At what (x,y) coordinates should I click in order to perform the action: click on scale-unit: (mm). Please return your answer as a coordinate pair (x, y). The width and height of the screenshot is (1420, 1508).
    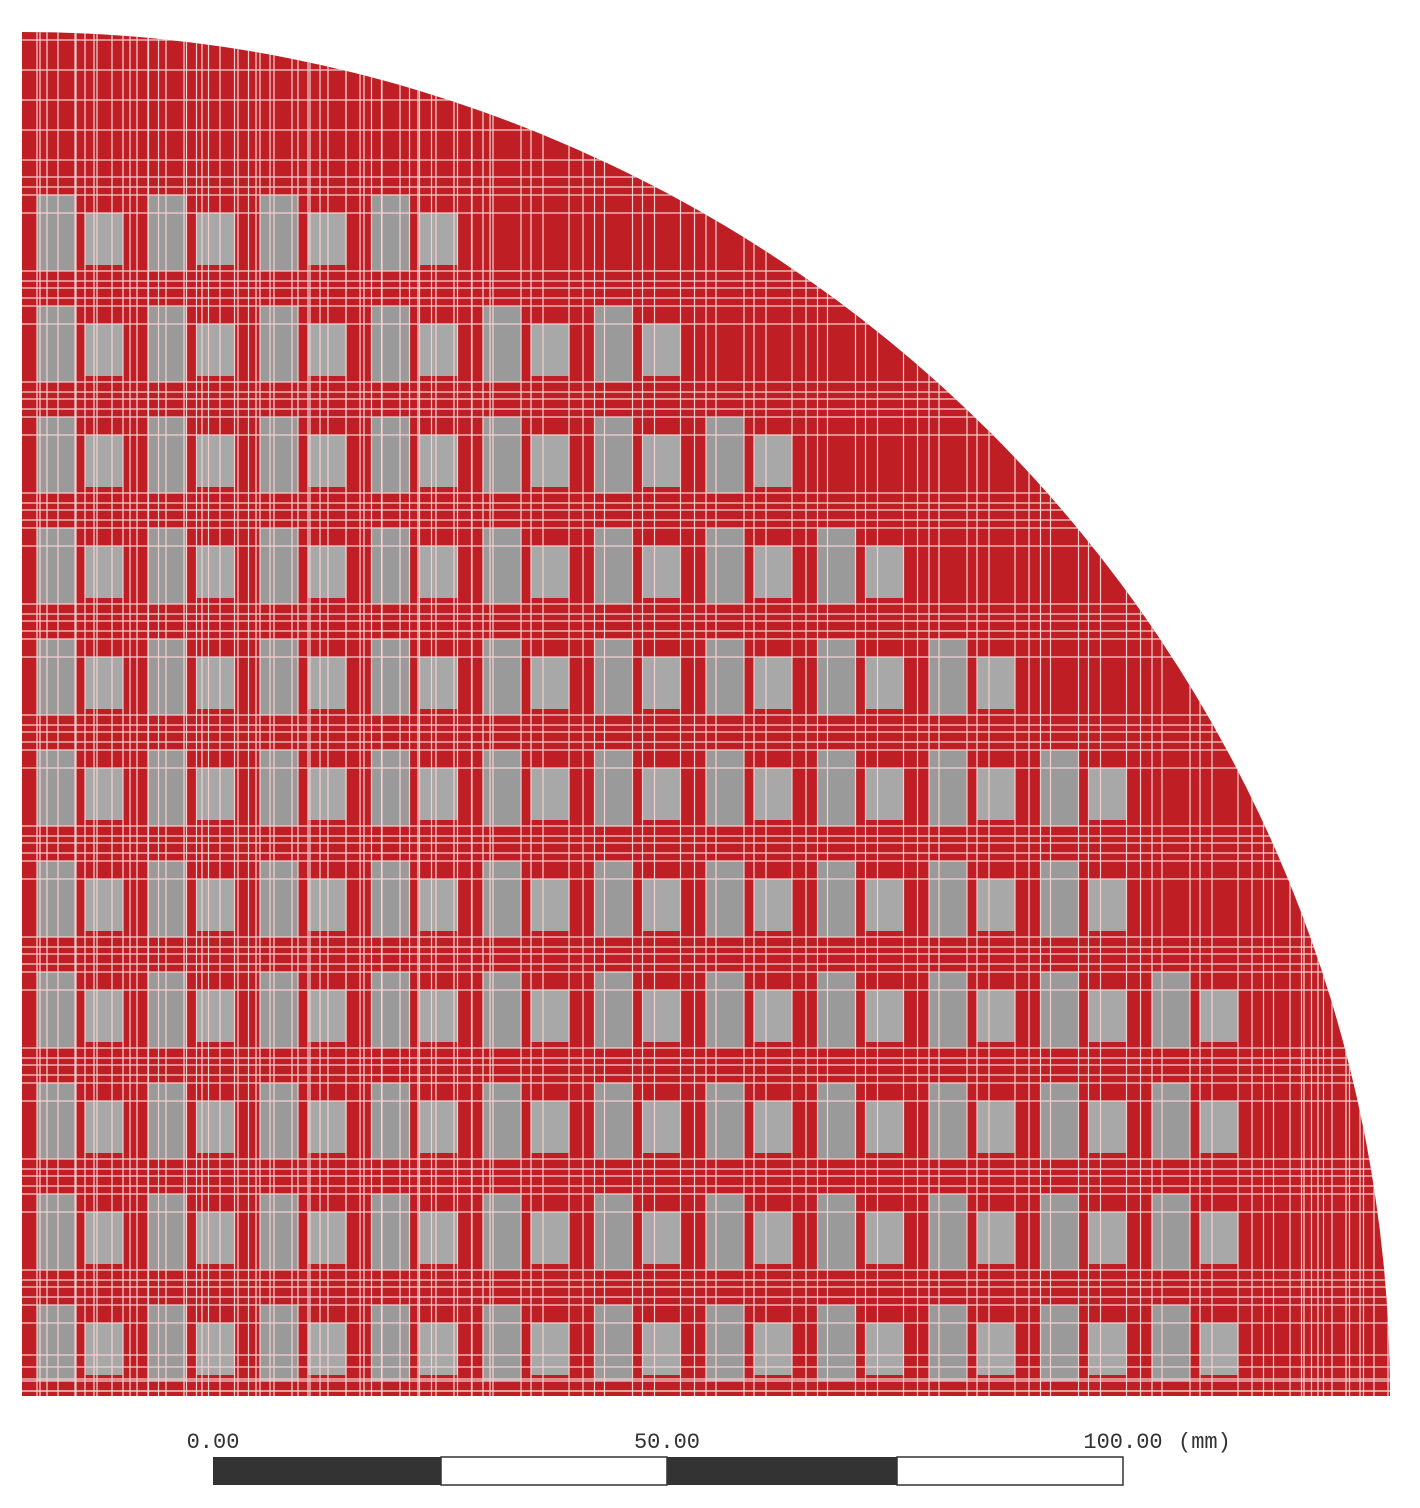
    Looking at the image, I should click on (1204, 1442).